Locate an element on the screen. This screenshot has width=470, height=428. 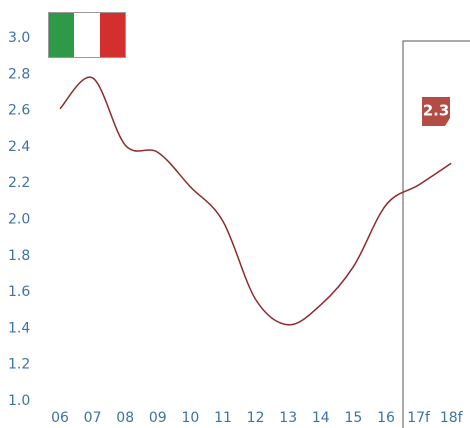
x-tick-label: 17f is located at coordinates (419, 418).